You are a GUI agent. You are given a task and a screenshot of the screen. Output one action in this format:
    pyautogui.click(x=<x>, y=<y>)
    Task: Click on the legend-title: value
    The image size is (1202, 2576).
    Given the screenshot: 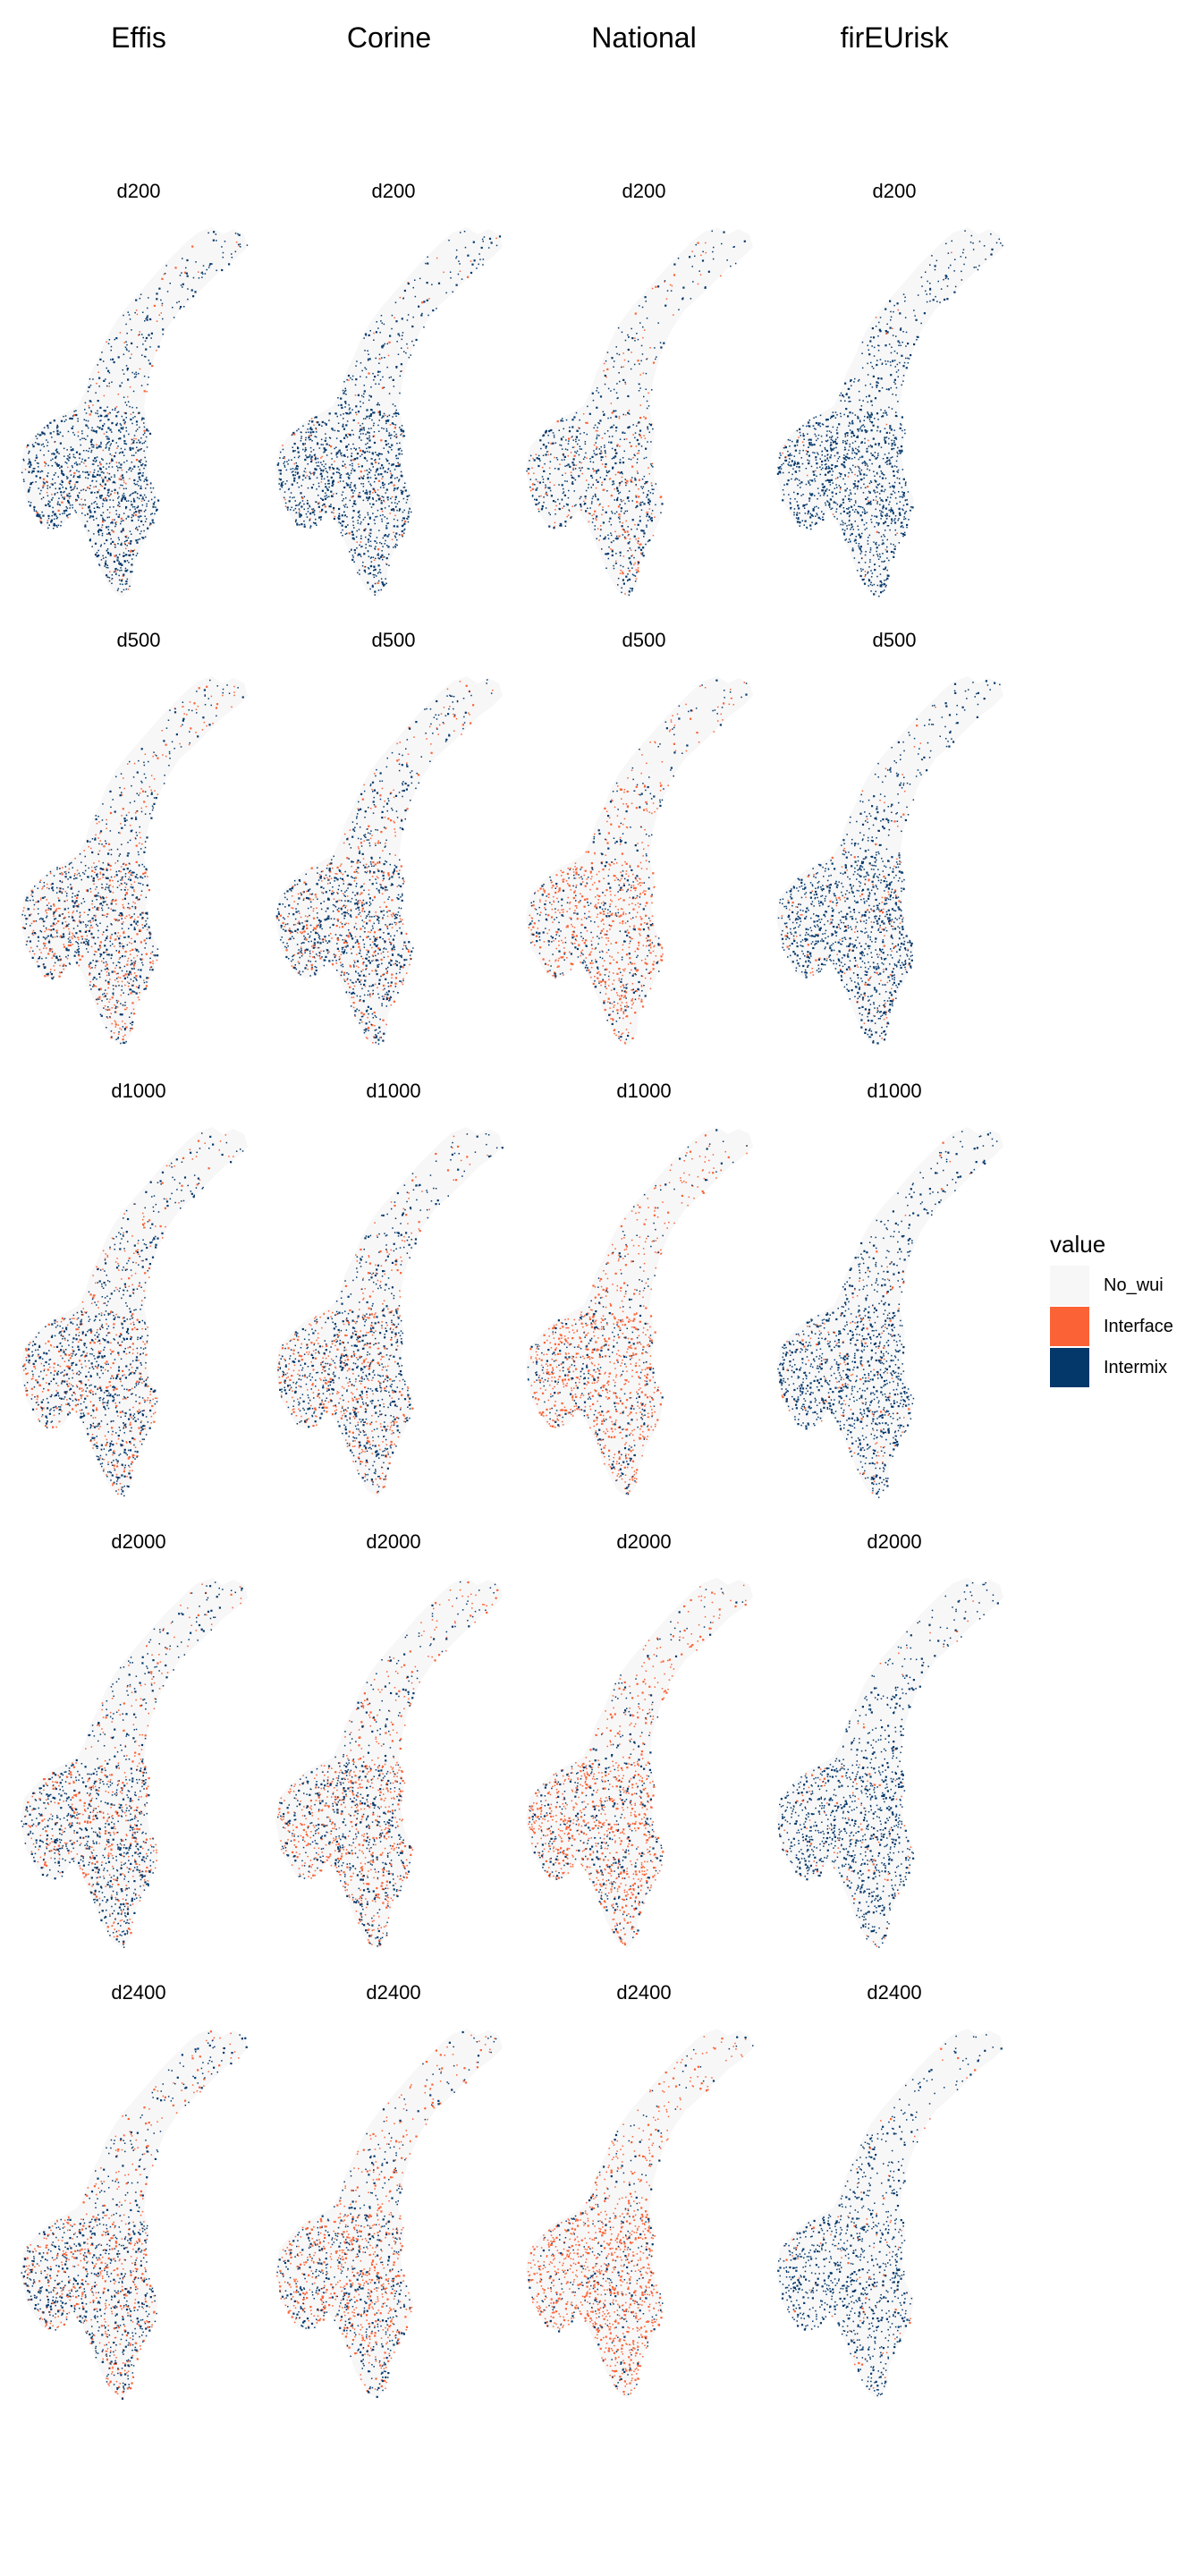 What is the action you would take?
    pyautogui.click(x=1121, y=1244)
    